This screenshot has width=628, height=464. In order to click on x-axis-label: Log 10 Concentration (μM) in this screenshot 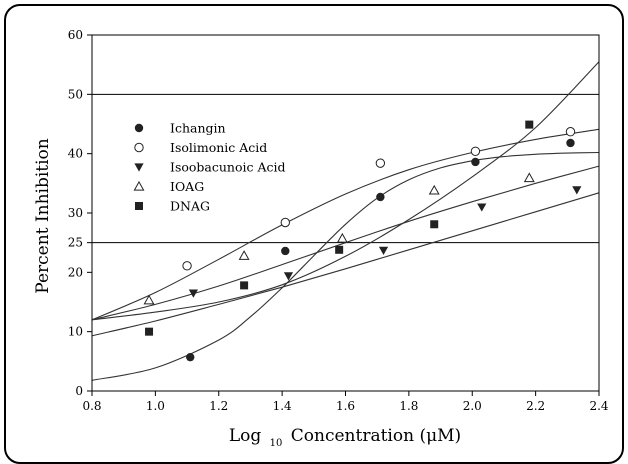, I will do `click(345, 436)`.